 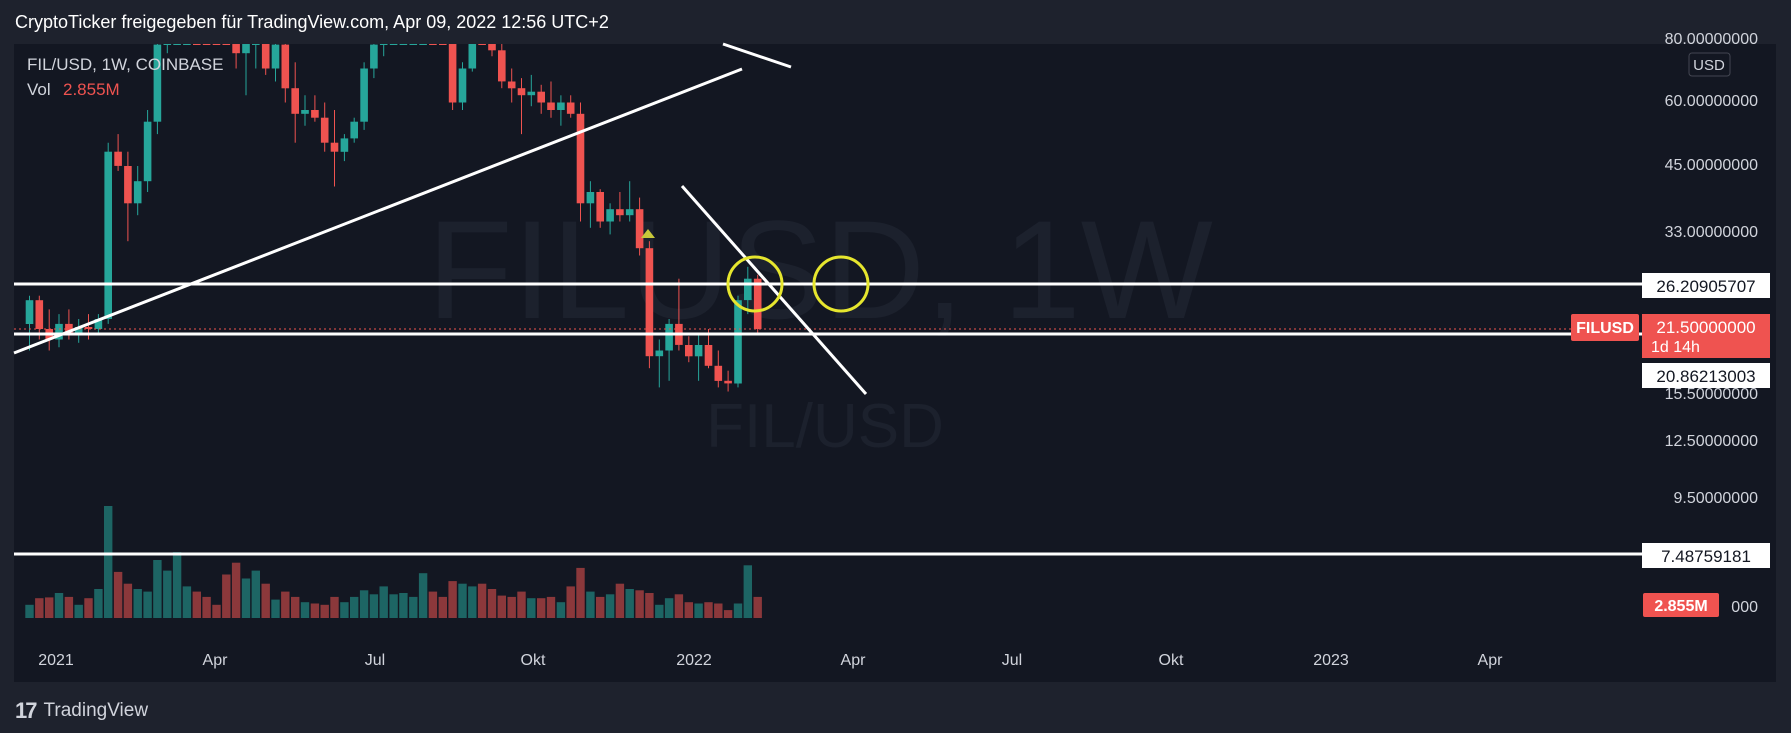 I want to click on volume-badge-label: 2.855M, so click(x=1680, y=606).